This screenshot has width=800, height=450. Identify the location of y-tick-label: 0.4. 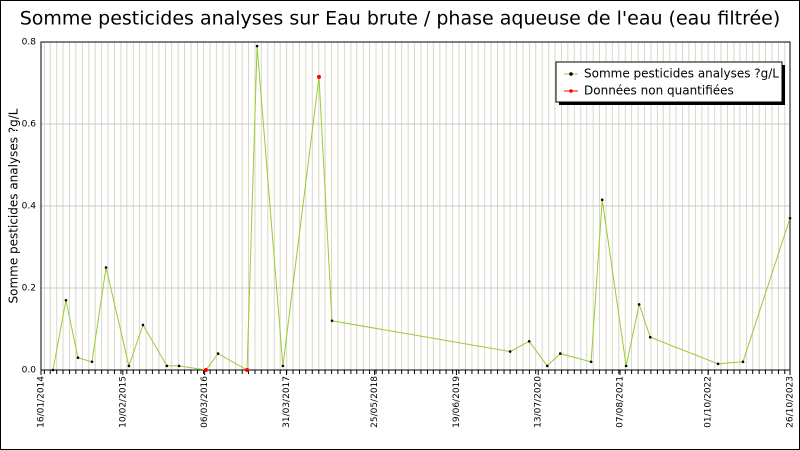
(29, 207).